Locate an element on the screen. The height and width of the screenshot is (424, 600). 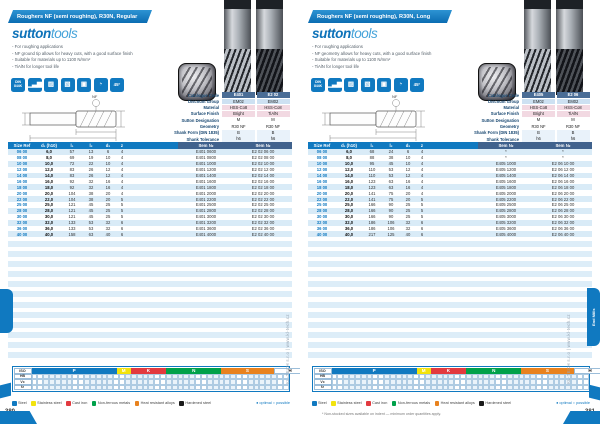
dimension-drawing: NF is located at coordinates (82, 118).